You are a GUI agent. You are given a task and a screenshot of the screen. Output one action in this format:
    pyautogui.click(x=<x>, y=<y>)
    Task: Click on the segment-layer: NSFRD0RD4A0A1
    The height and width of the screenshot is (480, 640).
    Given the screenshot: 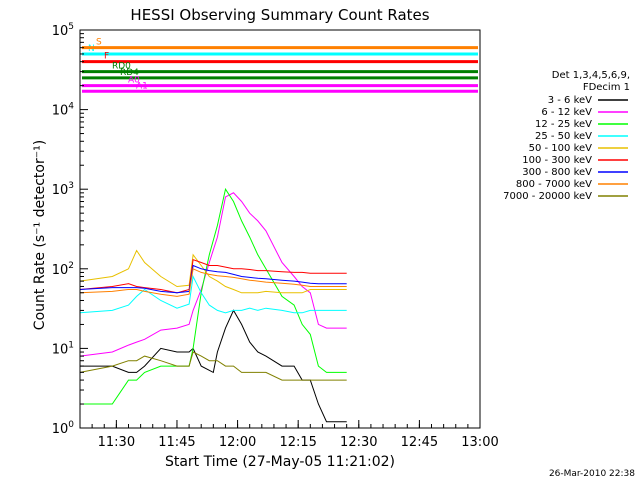 What is the action you would take?
    pyautogui.click(x=280, y=65)
    